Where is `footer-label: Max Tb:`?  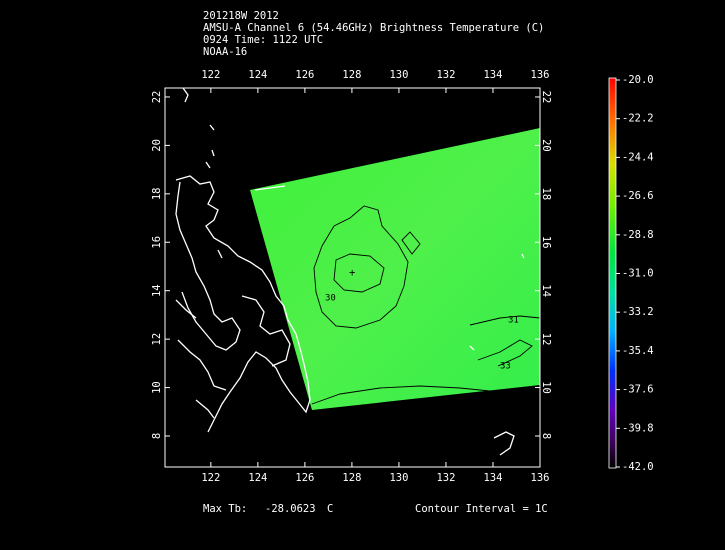 footer-label: Max Tb: is located at coordinates (225, 509).